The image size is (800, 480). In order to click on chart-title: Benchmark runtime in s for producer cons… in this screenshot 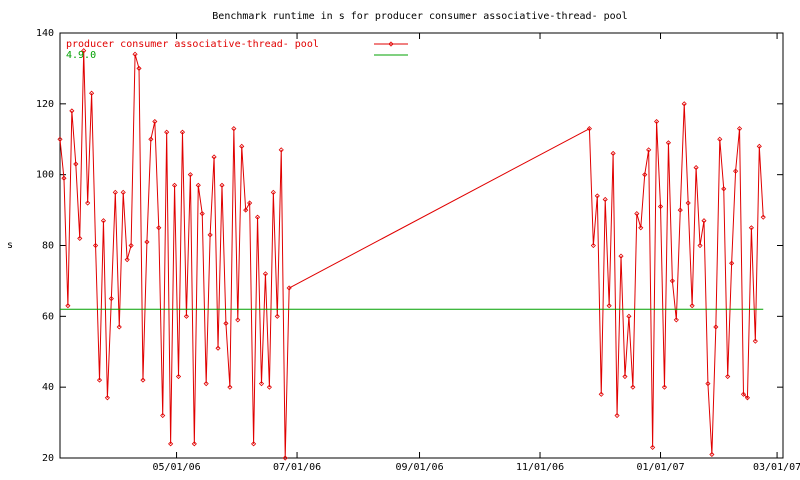, I will do `click(419, 16)`.